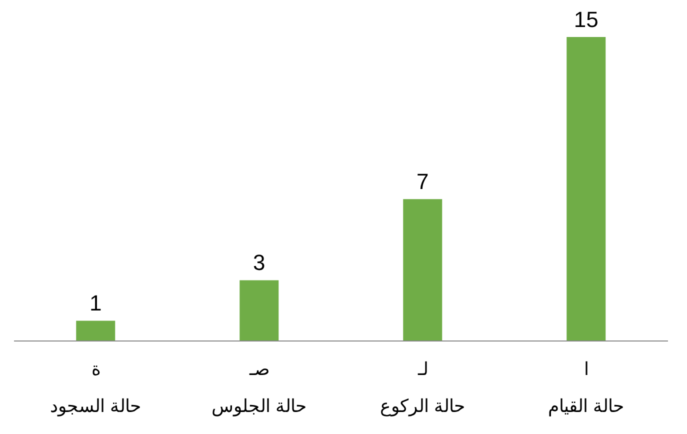 This screenshot has height=434, width=687. What do you see at coordinates (423, 388) in the screenshot?
I see `x-tick-label: لـ حالة الركوع` at bounding box center [423, 388].